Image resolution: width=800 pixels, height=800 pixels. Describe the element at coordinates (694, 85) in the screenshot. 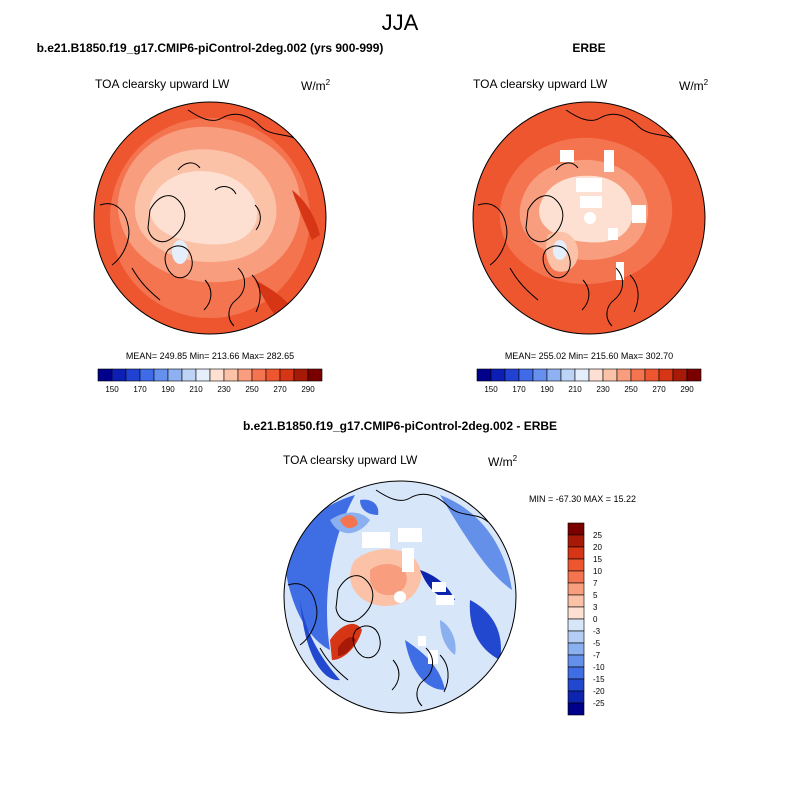

I see `units-label-erbe: W/m2` at that location.